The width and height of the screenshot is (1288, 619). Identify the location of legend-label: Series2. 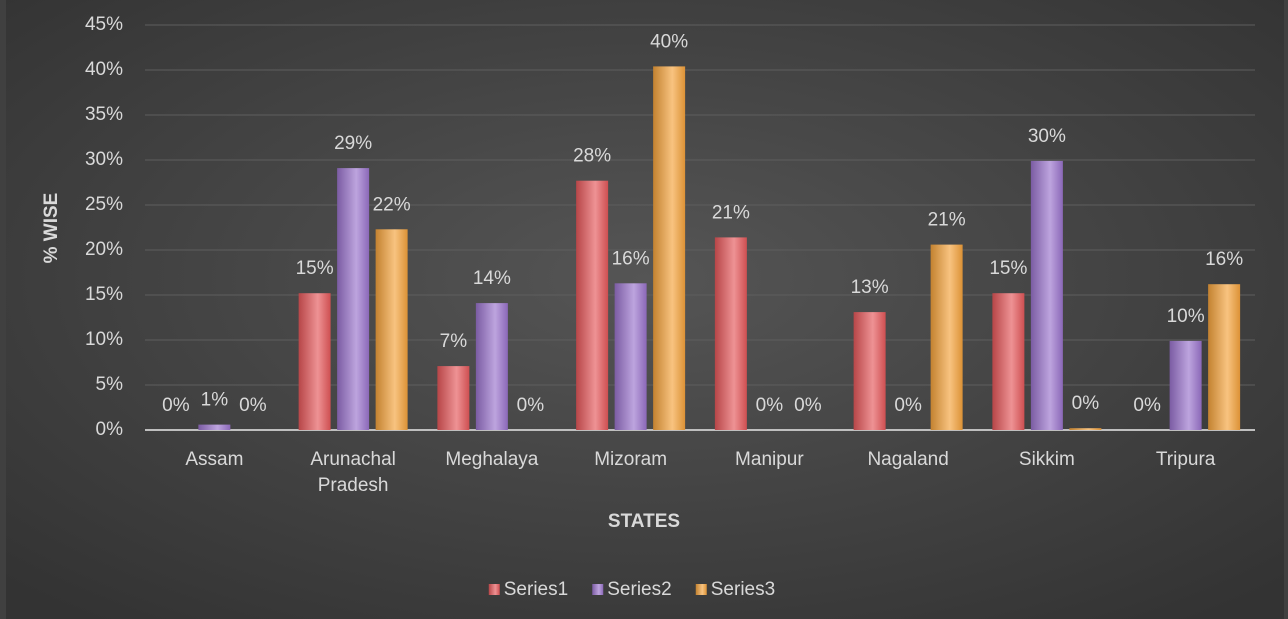
(639, 589).